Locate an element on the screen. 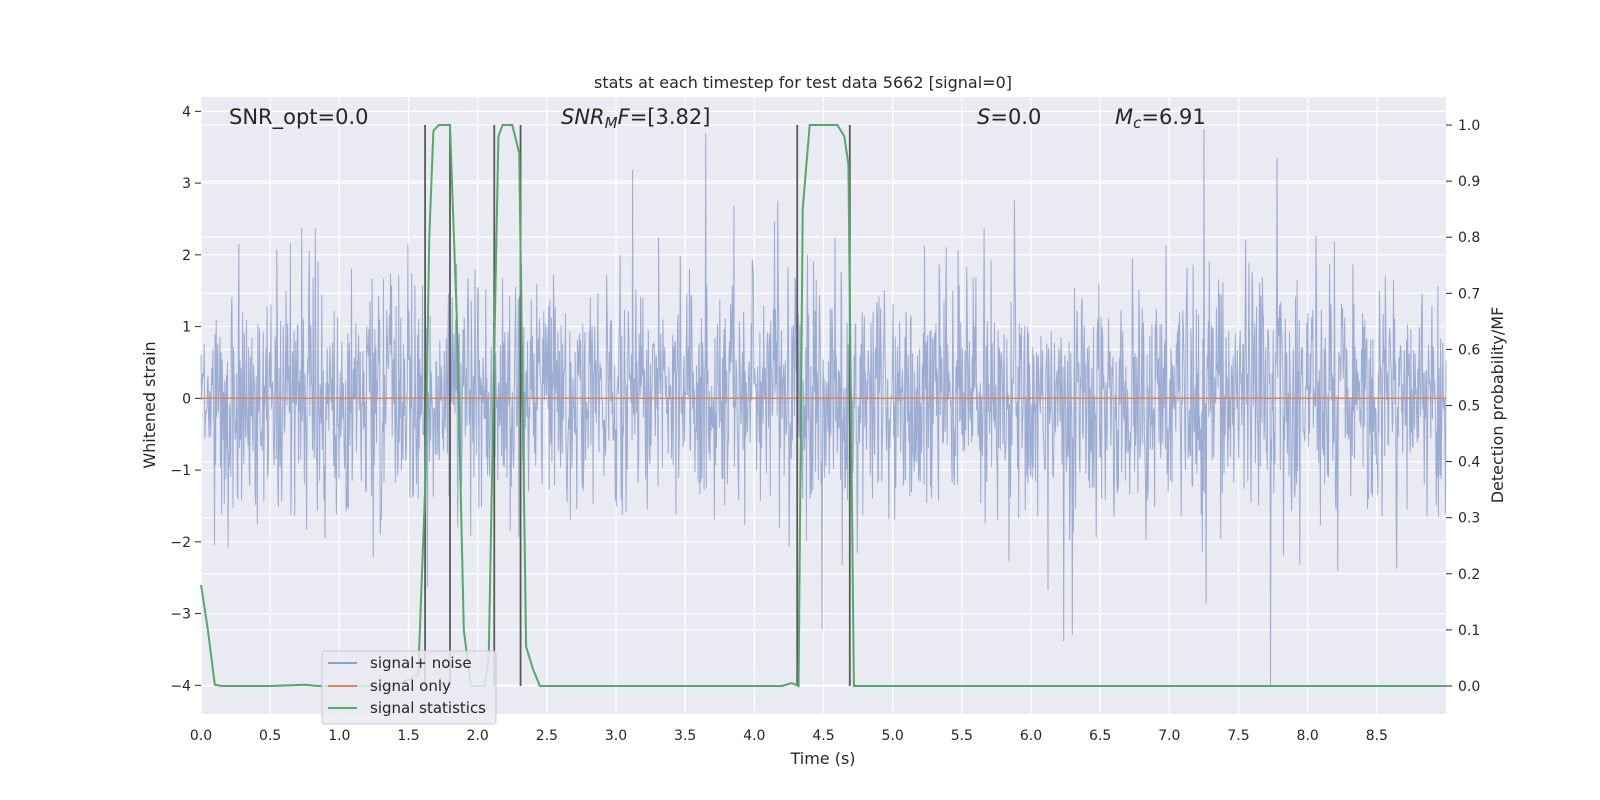 This screenshot has width=1600, height=800. annotation-mc-base: M is located at coordinates (1124, 117).